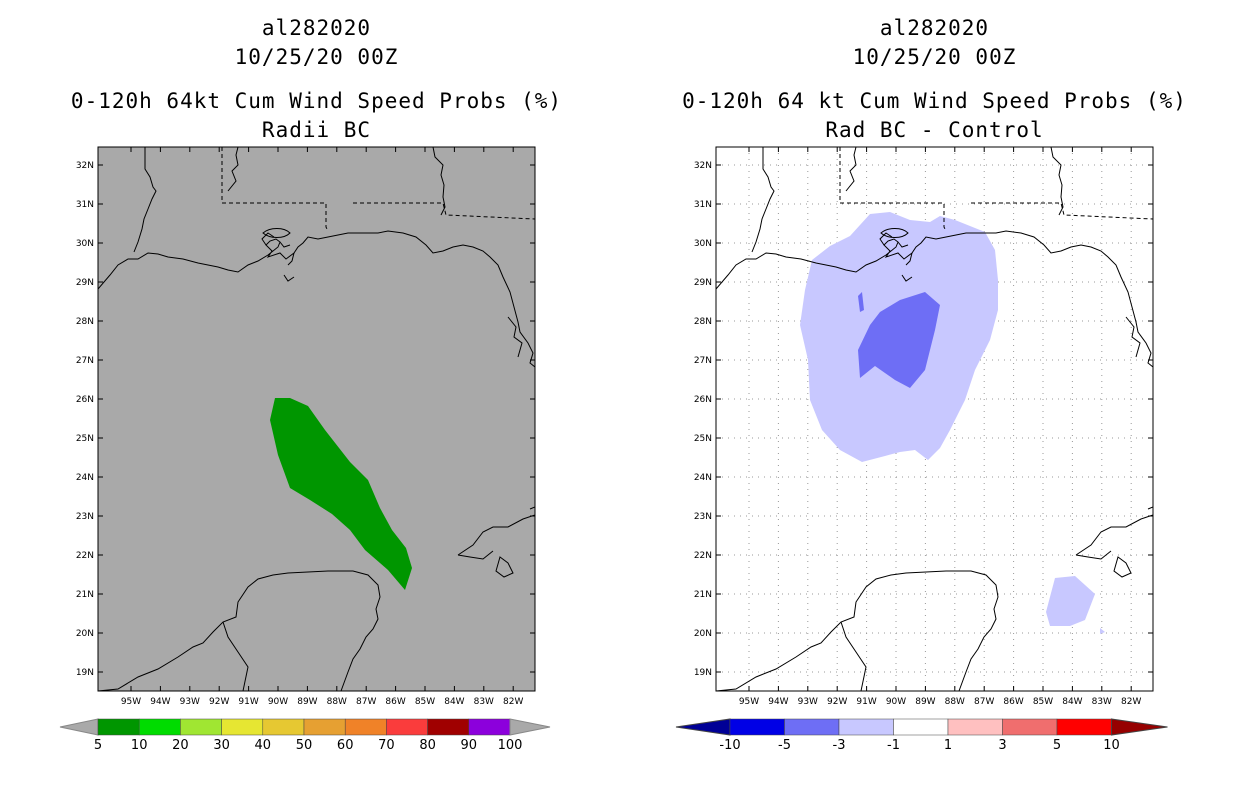  Describe the element at coordinates (316, 57) in the screenshot. I see `left-datetime: 10/25/20 00Z` at that location.